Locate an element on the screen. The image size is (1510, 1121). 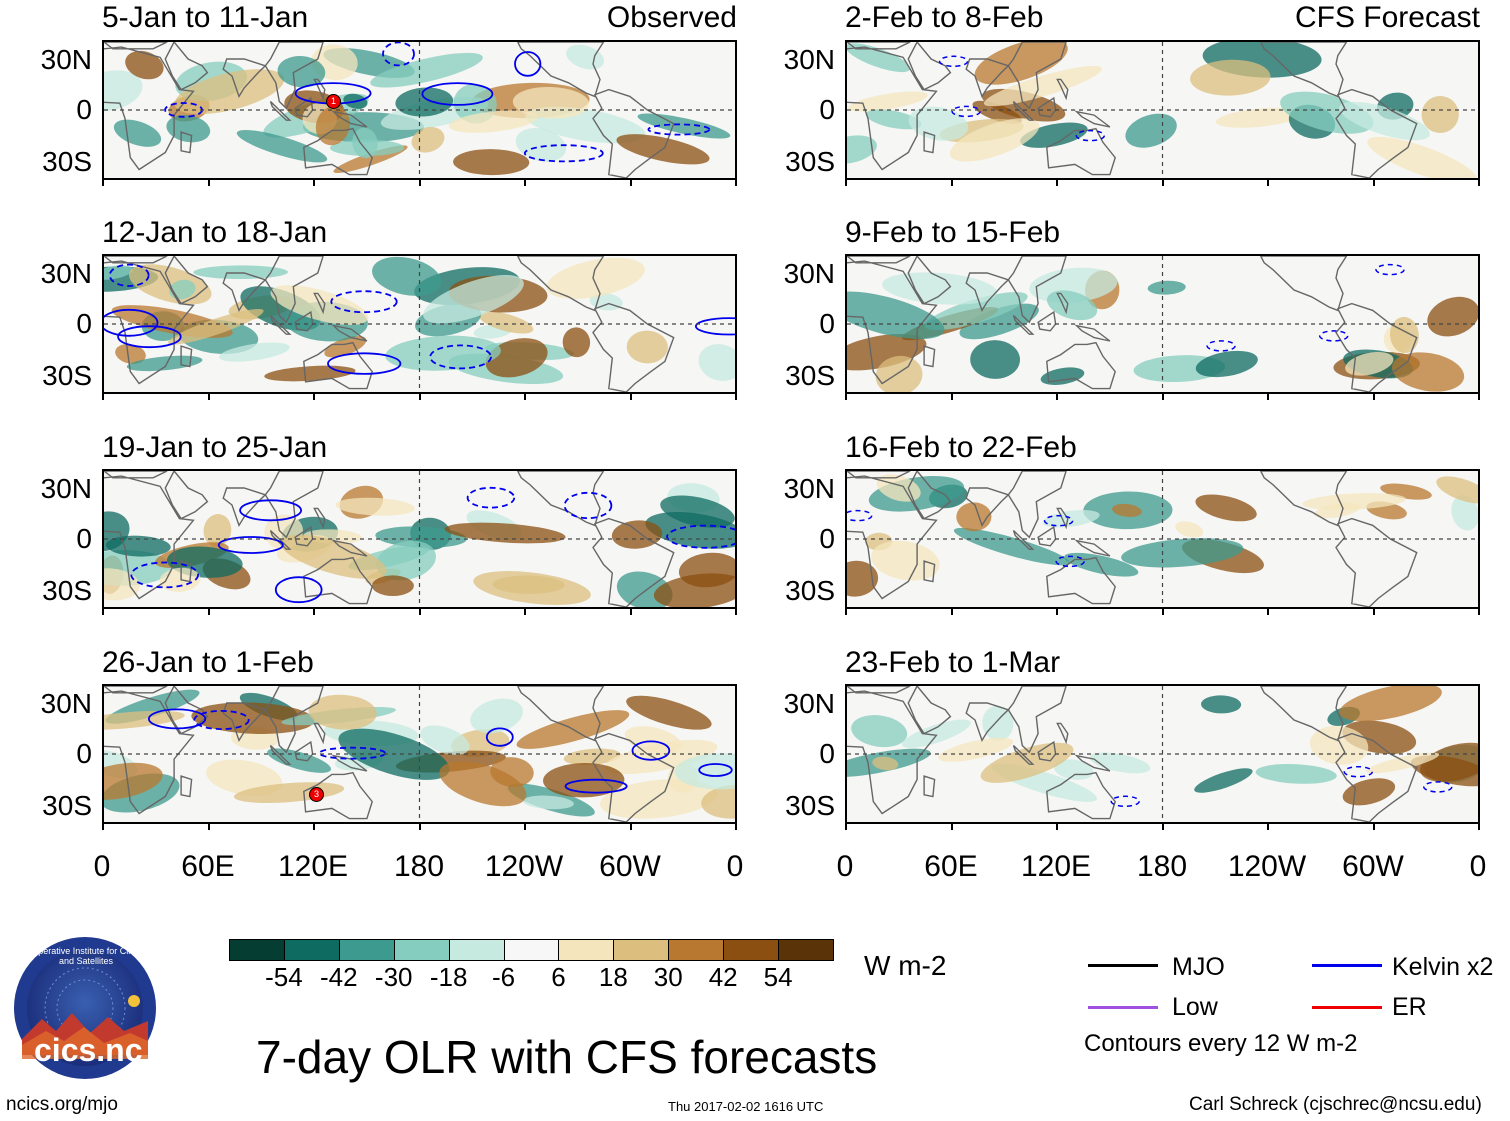
lon-label: 60W is located at coordinates (630, 866).